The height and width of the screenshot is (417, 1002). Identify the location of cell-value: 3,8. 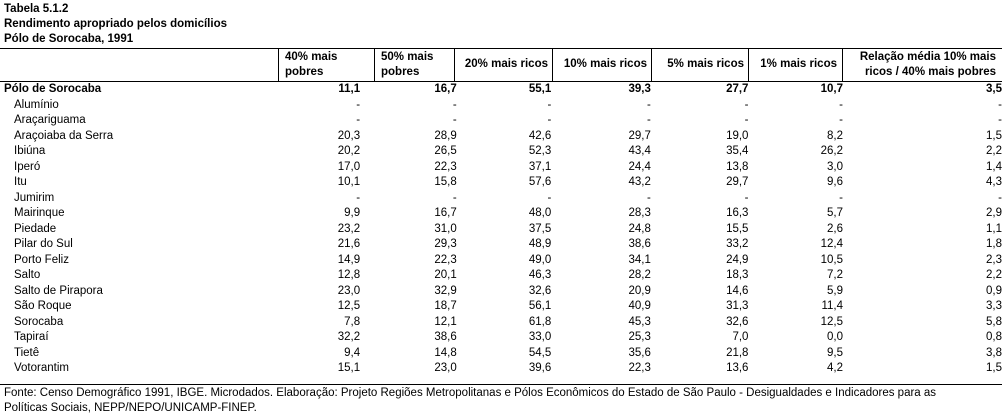
(994, 352).